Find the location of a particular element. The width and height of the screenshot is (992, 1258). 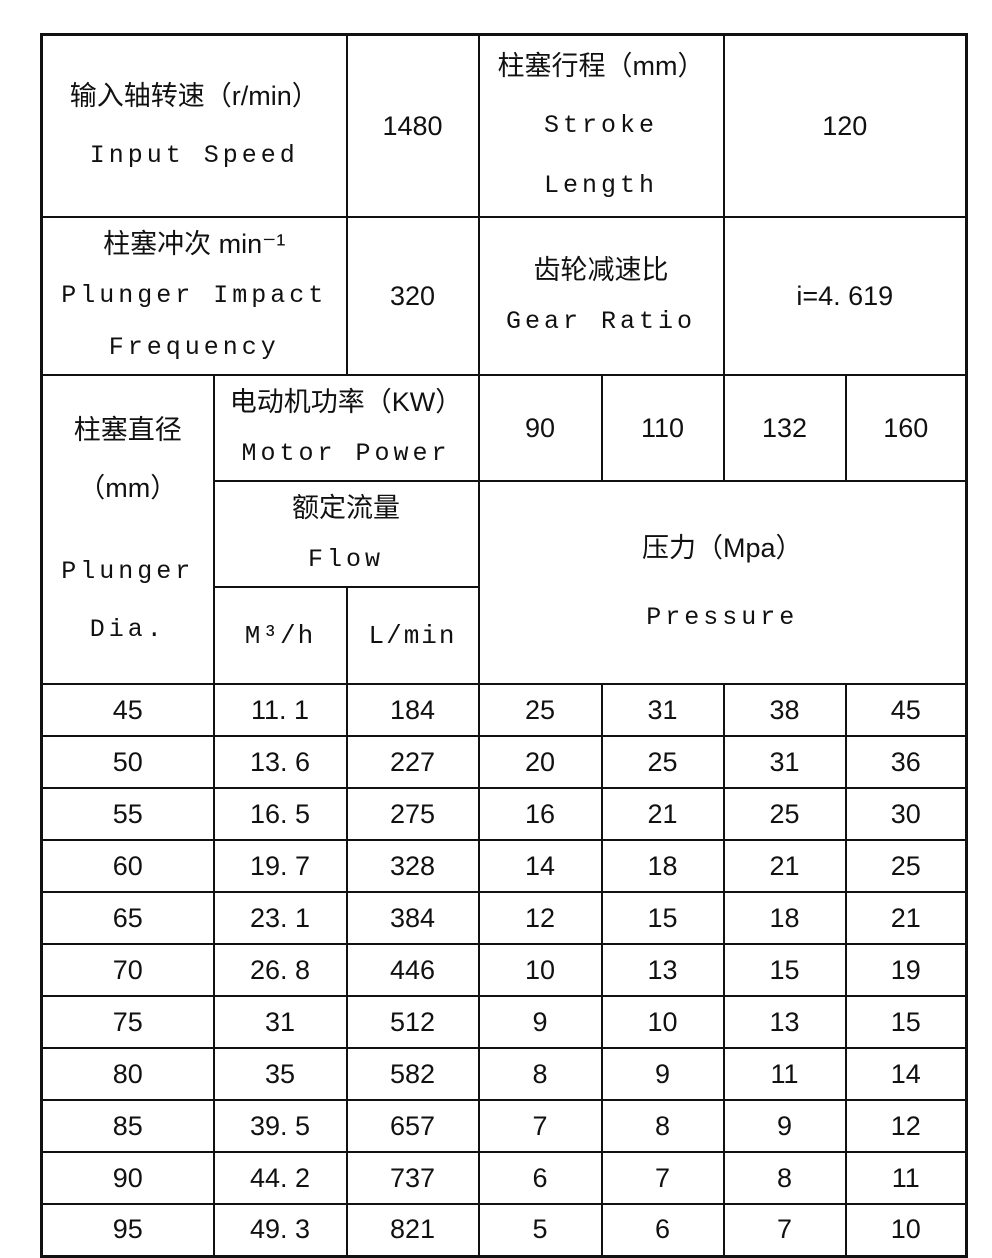

flow-lmin-cell: 737 is located at coordinates (412, 1178).